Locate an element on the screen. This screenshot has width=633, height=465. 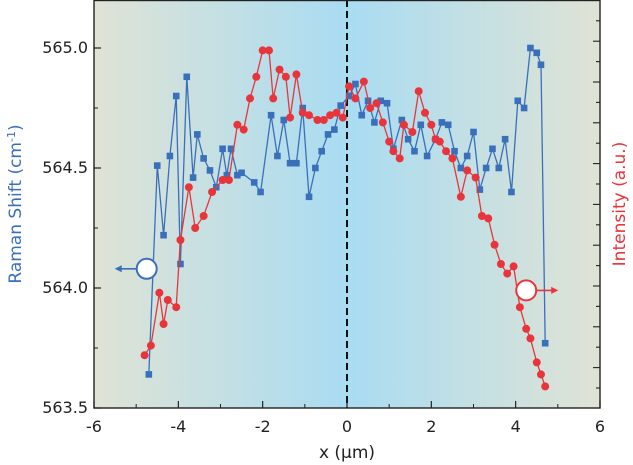
y-left-tick-label: 563.5 is located at coordinates (65, 407).